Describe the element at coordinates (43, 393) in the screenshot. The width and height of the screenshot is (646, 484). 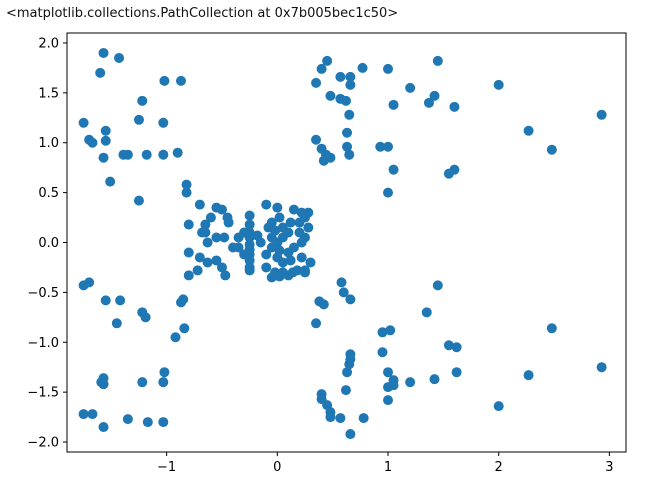
I see `y-tick-label: −1.5` at that location.